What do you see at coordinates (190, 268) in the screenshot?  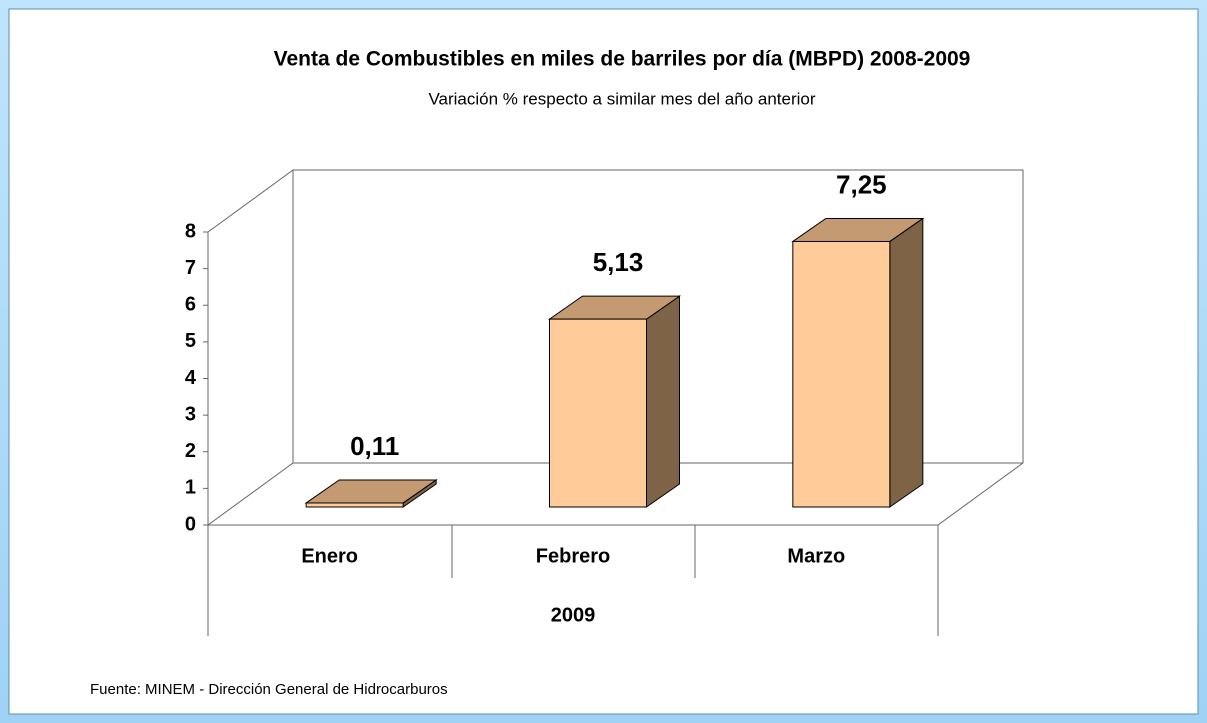 I see `y-tick-label: 7` at bounding box center [190, 268].